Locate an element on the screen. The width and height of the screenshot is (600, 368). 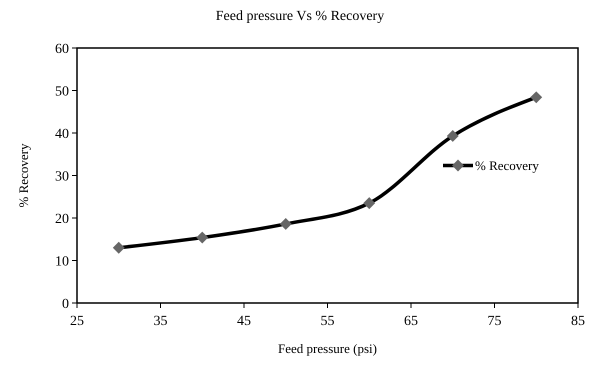
y-tick-label: 0 is located at coordinates (65, 304).